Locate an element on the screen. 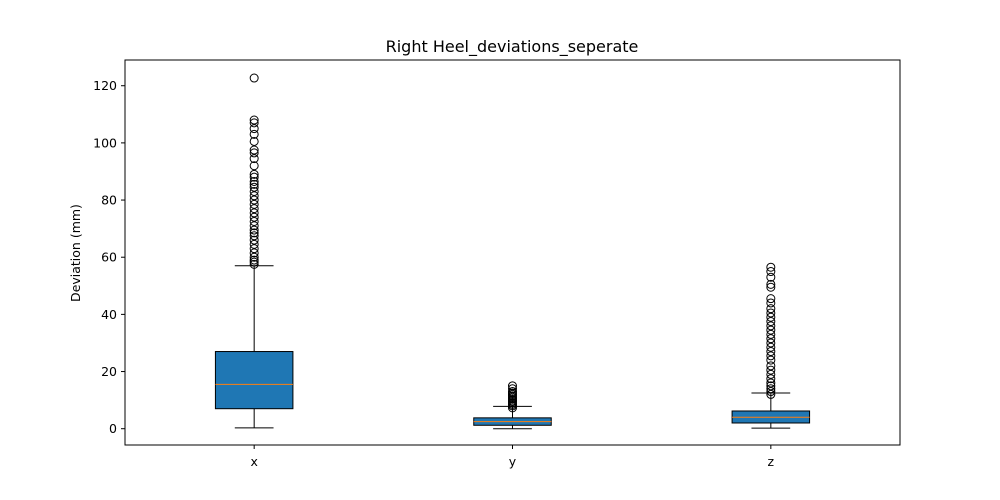 This screenshot has height=500, width=1000. x-tick-label: x is located at coordinates (253, 461).